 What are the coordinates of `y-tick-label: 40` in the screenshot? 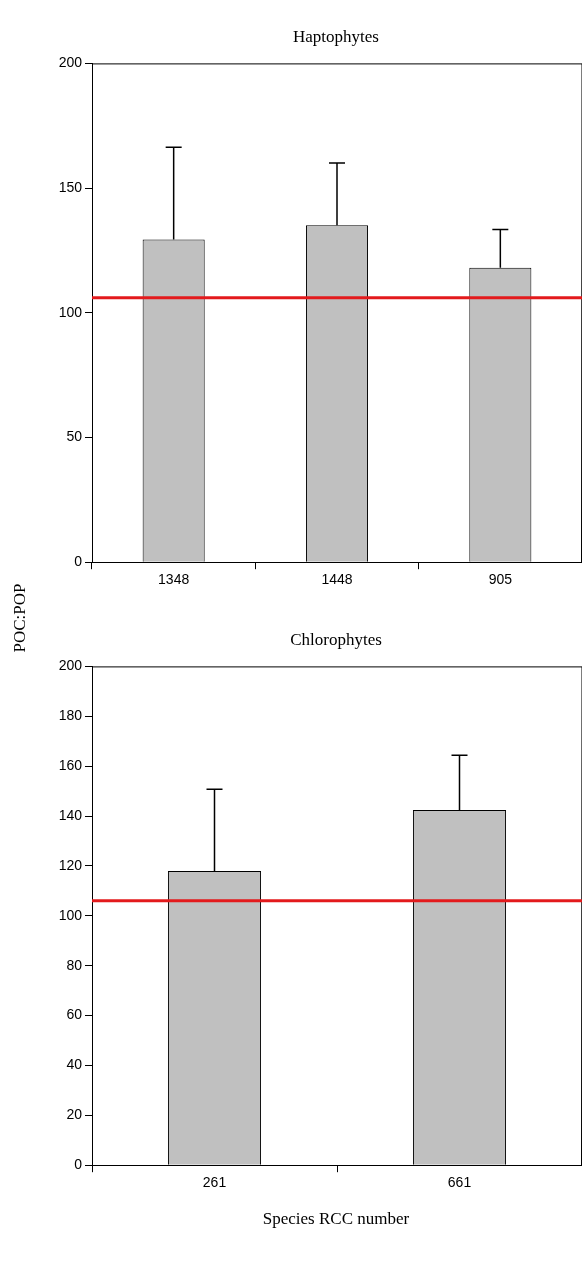 It's located at (74, 1064).